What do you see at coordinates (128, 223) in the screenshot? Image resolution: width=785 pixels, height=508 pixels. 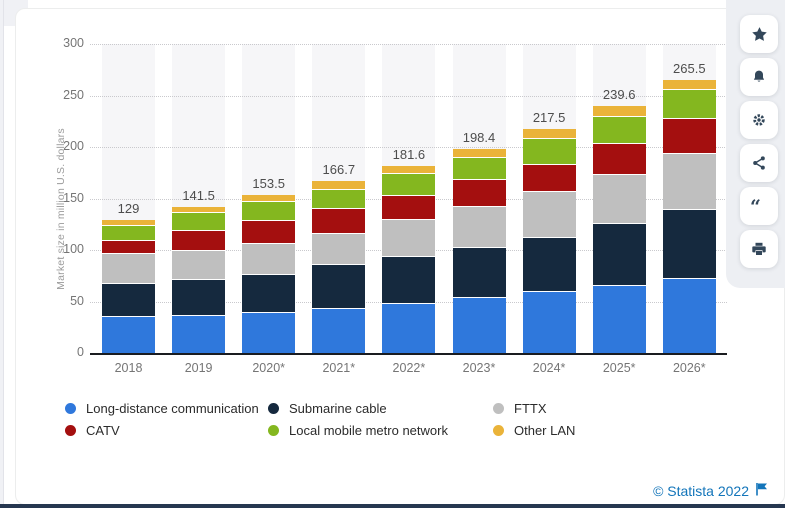 I see `bar-segment-2018-other-lan` at bounding box center [128, 223].